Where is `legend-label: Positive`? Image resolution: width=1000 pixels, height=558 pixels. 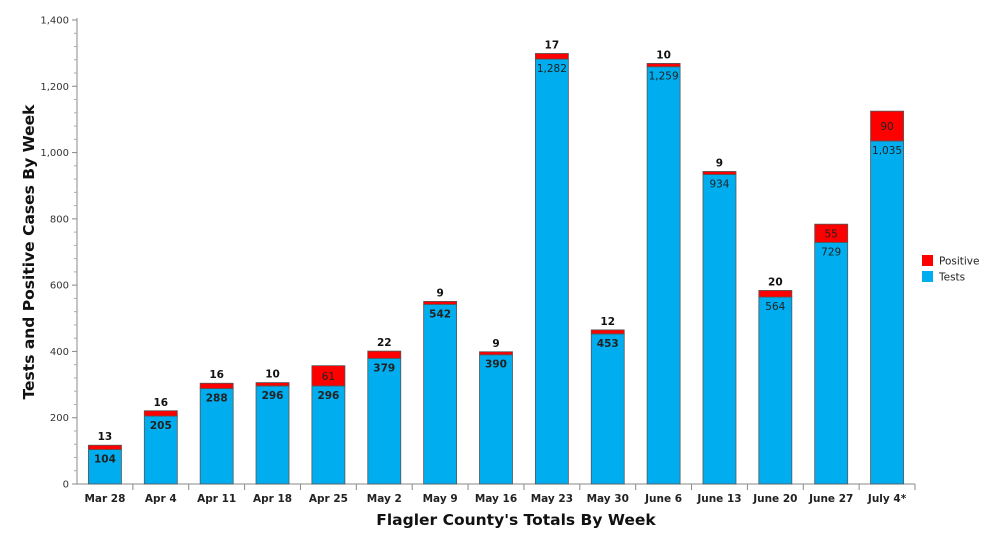
legend-label: Positive is located at coordinates (959, 262).